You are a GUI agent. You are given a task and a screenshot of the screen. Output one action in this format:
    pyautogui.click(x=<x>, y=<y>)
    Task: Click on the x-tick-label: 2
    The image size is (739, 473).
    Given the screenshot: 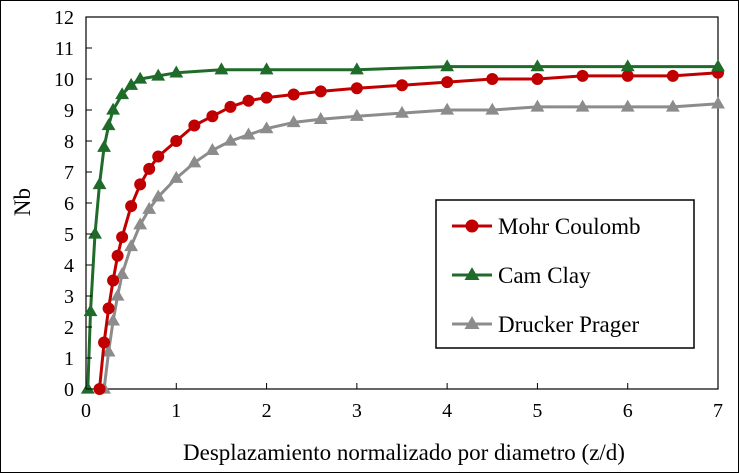 What is the action you would take?
    pyautogui.click(x=267, y=411)
    